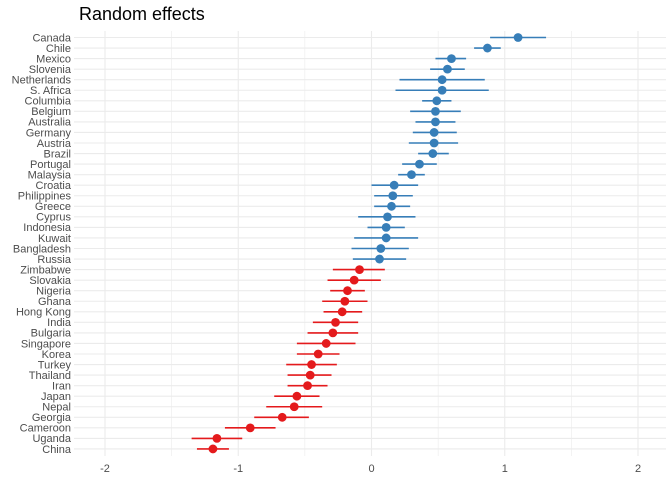 Image resolution: width=672 pixels, height=480 pixels. I want to click on y-tick-label: Slovenia, so click(50, 70).